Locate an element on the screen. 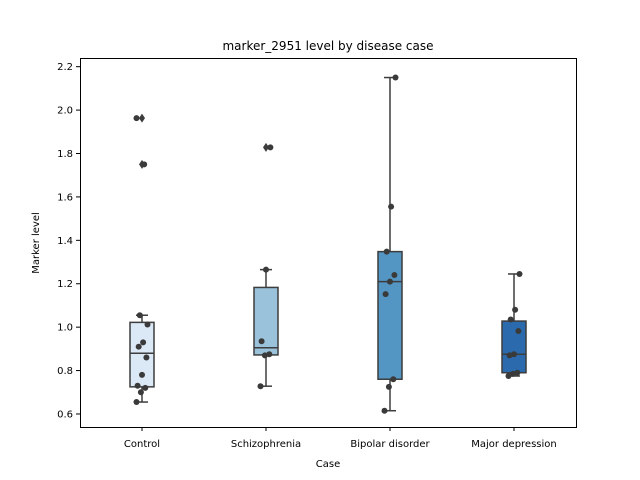  y-axis: 0.6 0.8 1.0 1.2 1.4 1.6 1.8 2.0 2.2 is located at coordinates (68, 241).